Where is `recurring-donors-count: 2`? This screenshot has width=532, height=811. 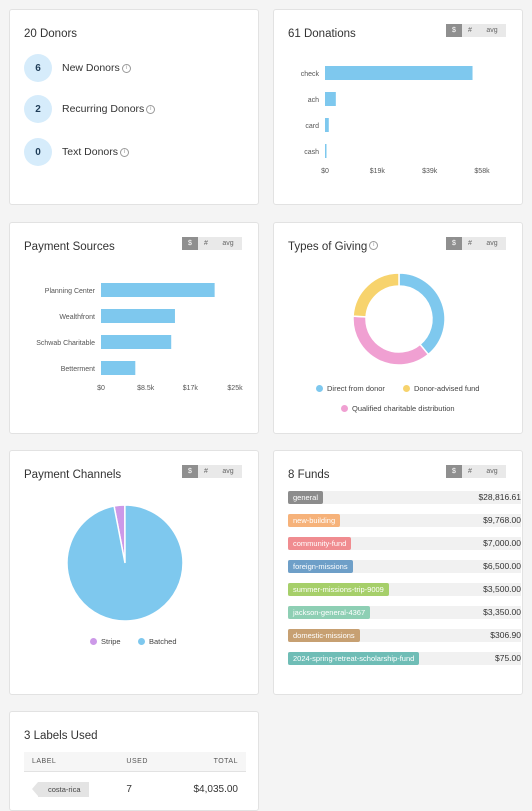
recurring-donors-count: 2 is located at coordinates (38, 109).